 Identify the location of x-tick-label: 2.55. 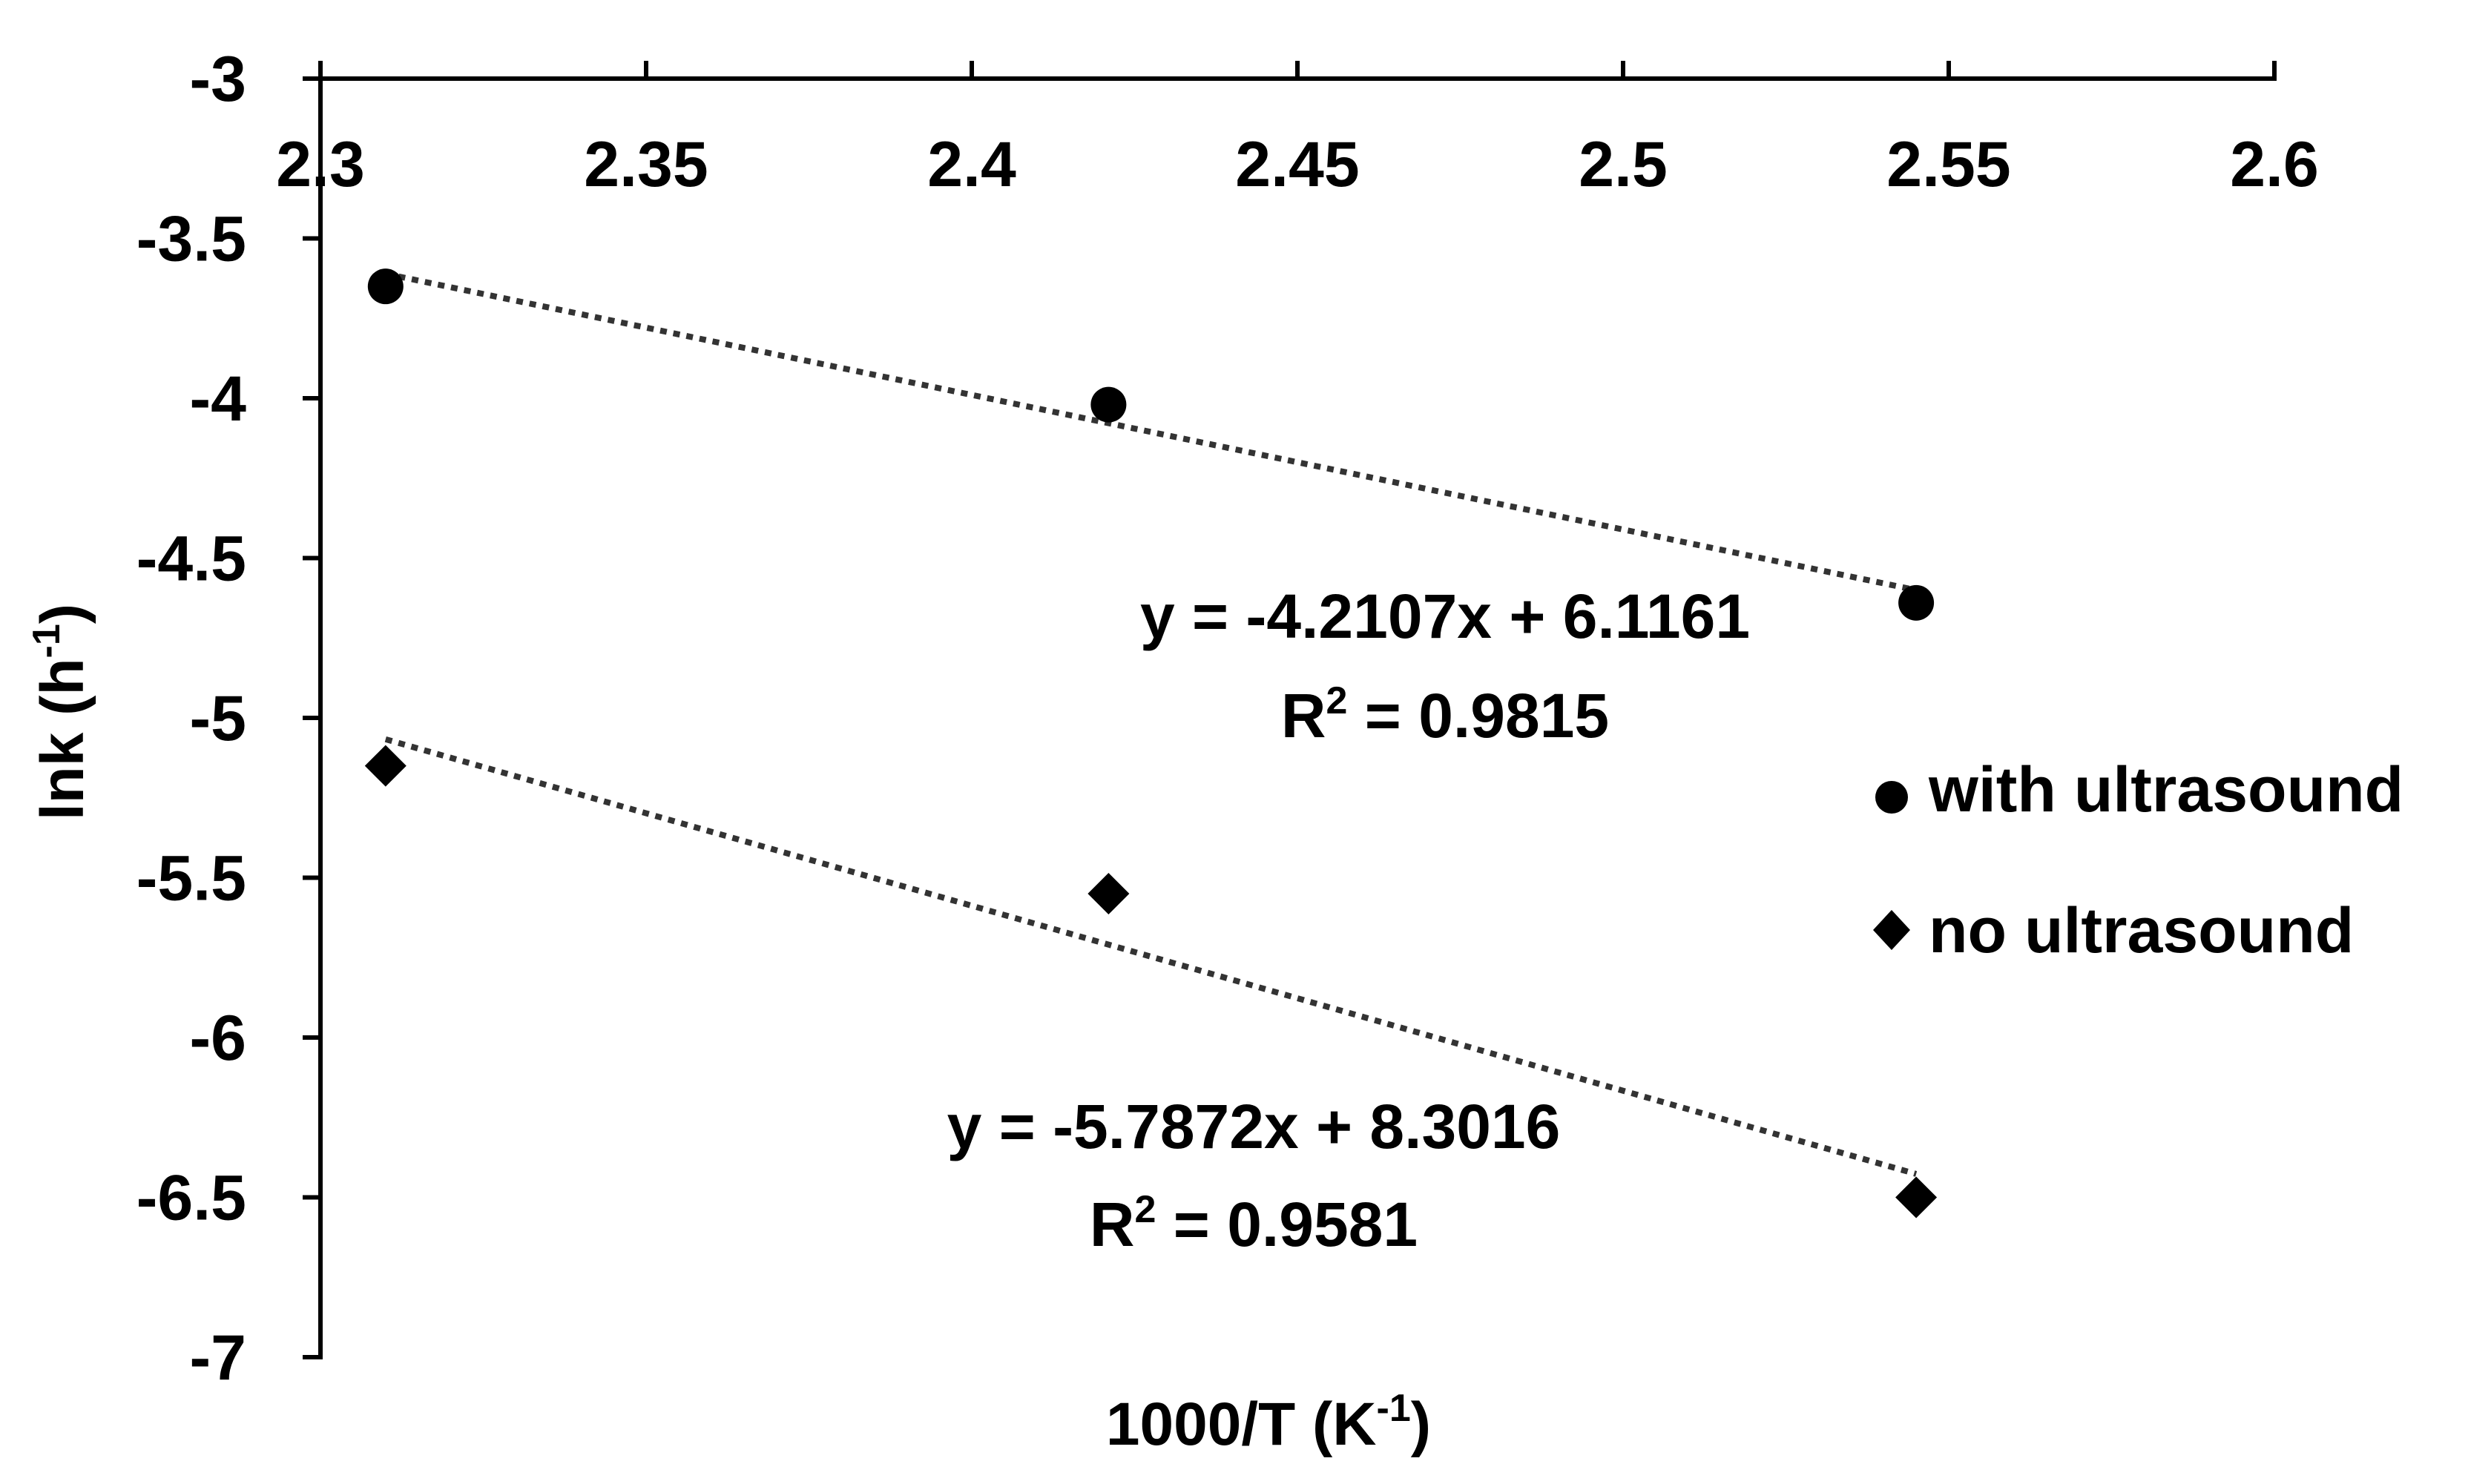
(1948, 164).